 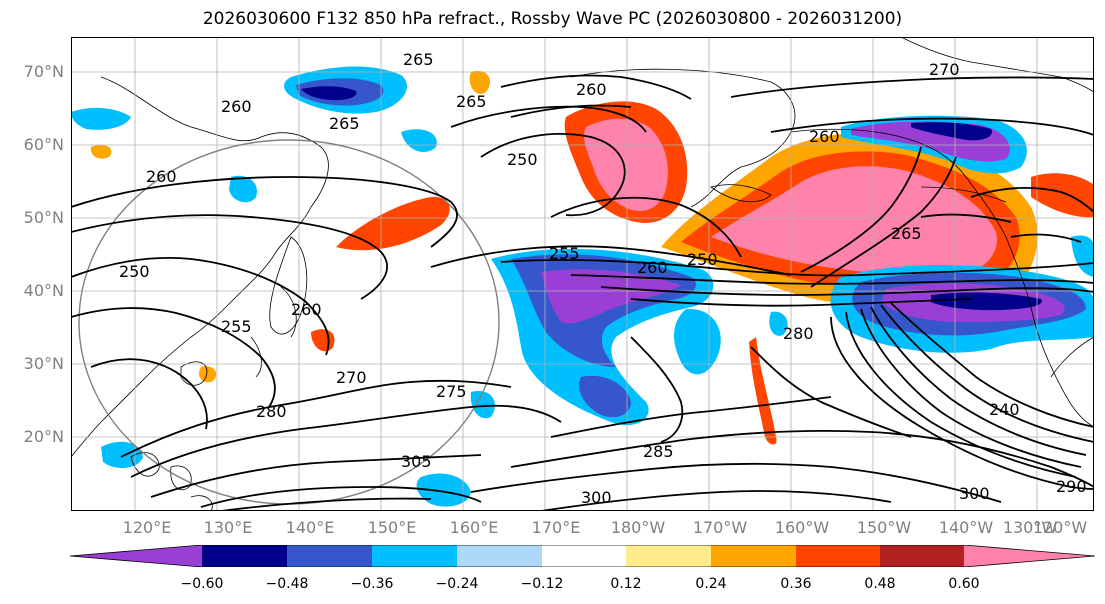 What do you see at coordinates (1030, 527) in the screenshot?
I see `lon-label-130w: 130°W` at bounding box center [1030, 527].